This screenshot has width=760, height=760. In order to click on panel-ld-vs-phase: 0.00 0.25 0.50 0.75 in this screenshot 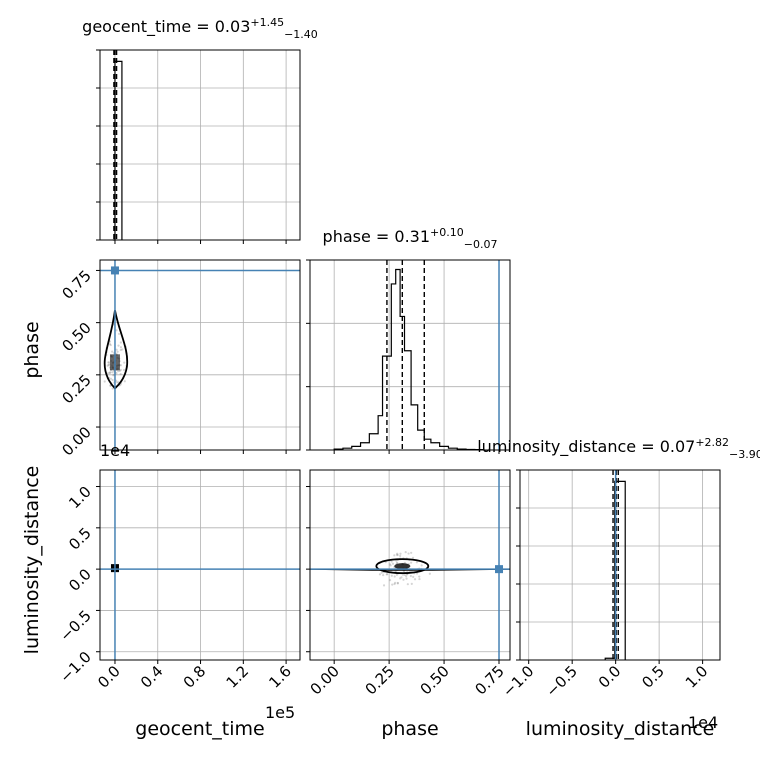, I will do `click(408, 583)`.